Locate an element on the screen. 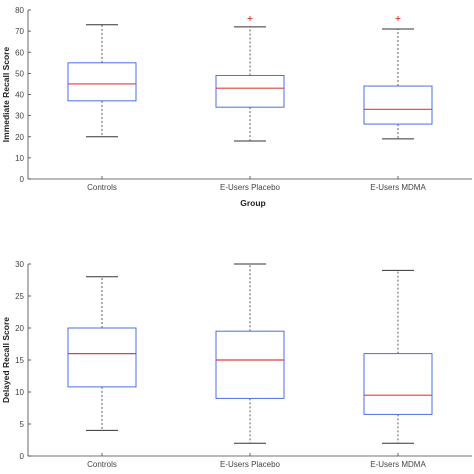  y-tick-label: 80 is located at coordinates (19, 10).